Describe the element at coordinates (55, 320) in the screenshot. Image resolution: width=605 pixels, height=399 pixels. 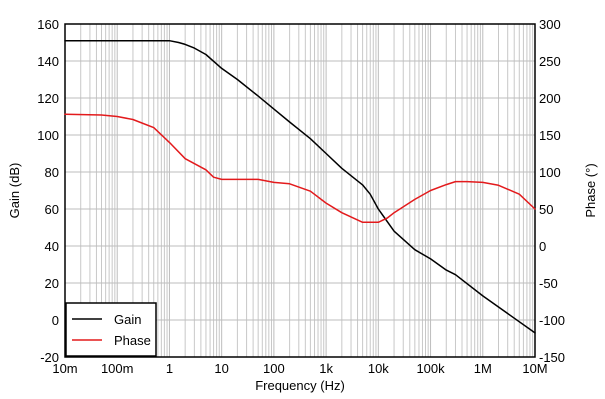
I see `y-tick-label: 0` at that location.